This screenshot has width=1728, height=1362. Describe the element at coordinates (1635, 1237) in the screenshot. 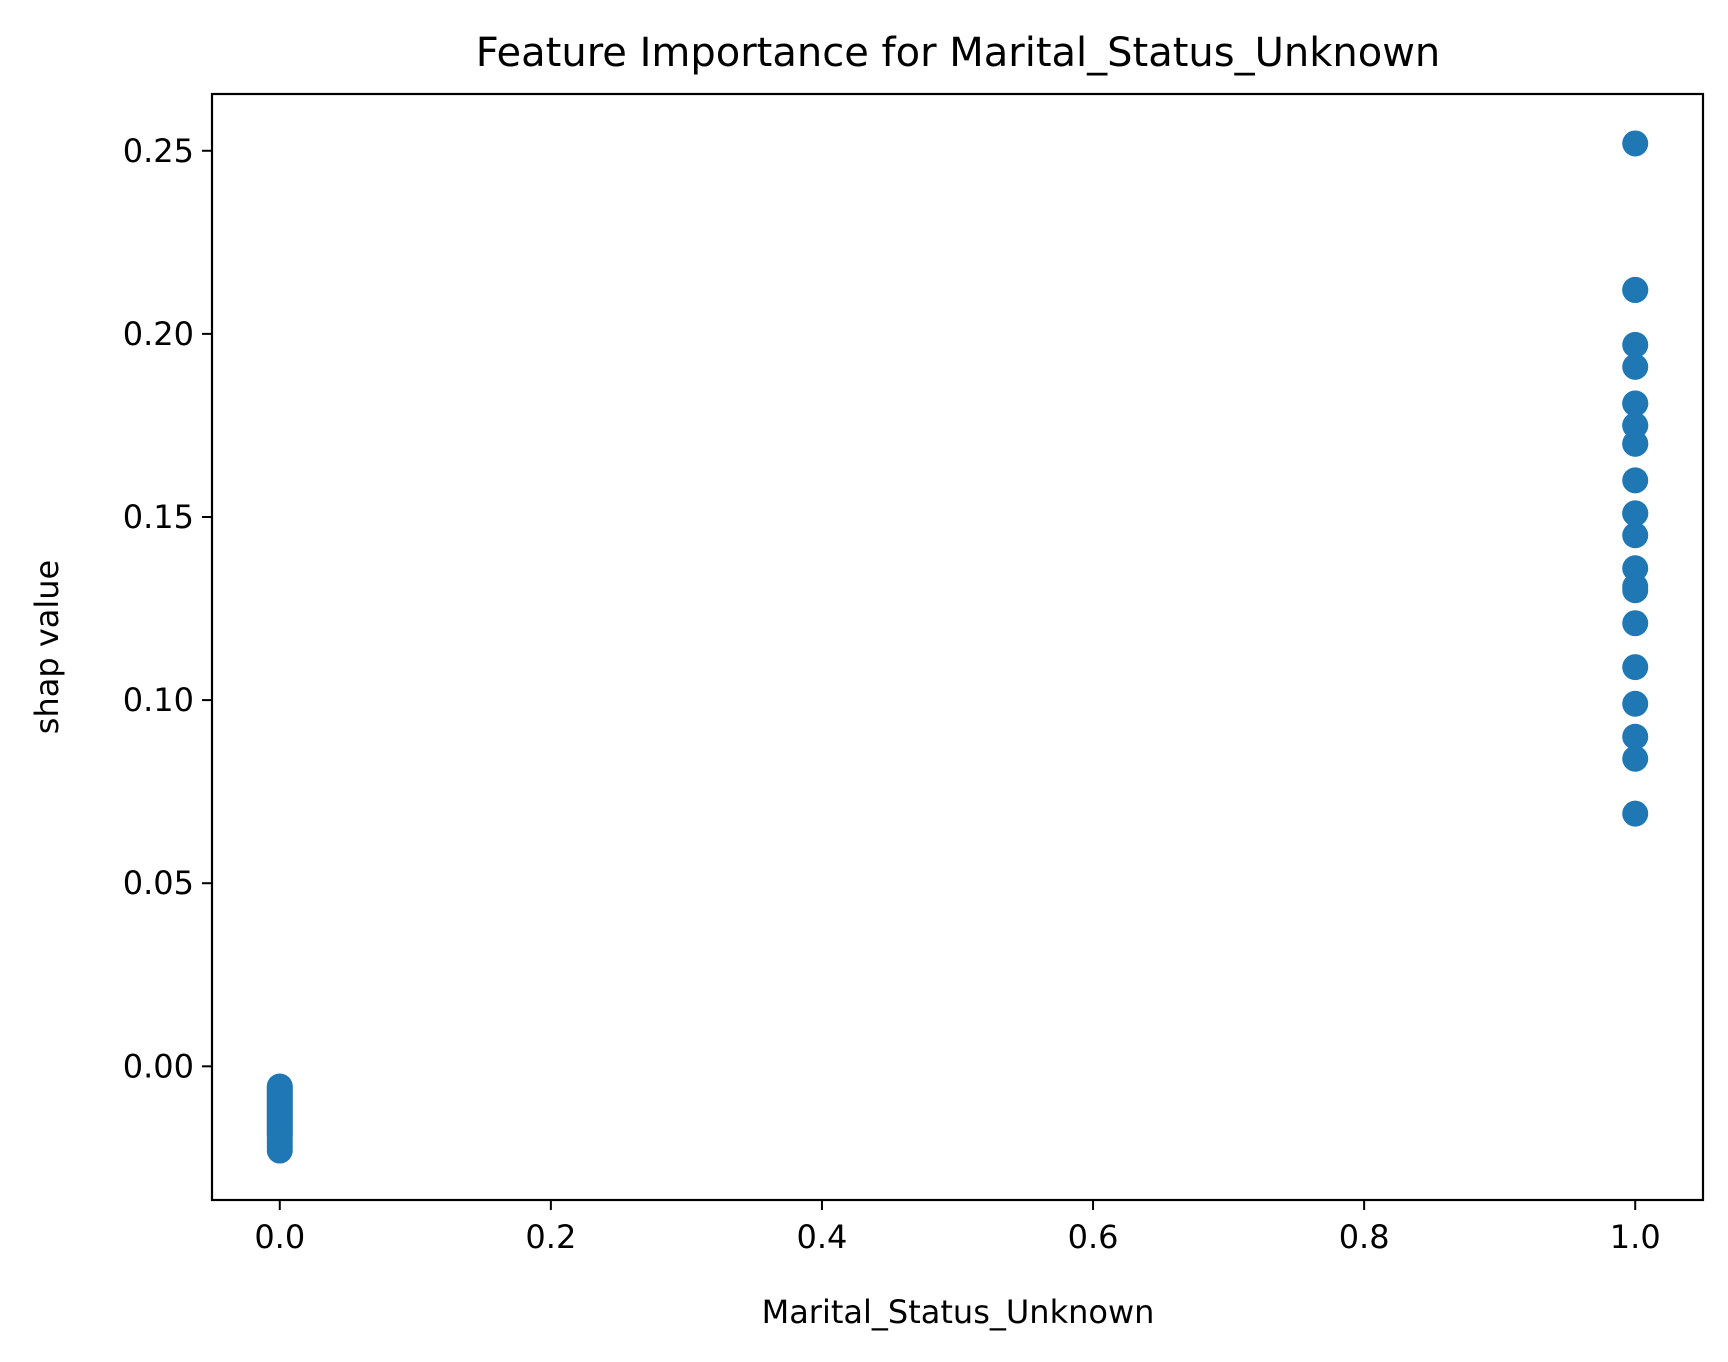

I see `x-tick-label: 1.0` at that location.